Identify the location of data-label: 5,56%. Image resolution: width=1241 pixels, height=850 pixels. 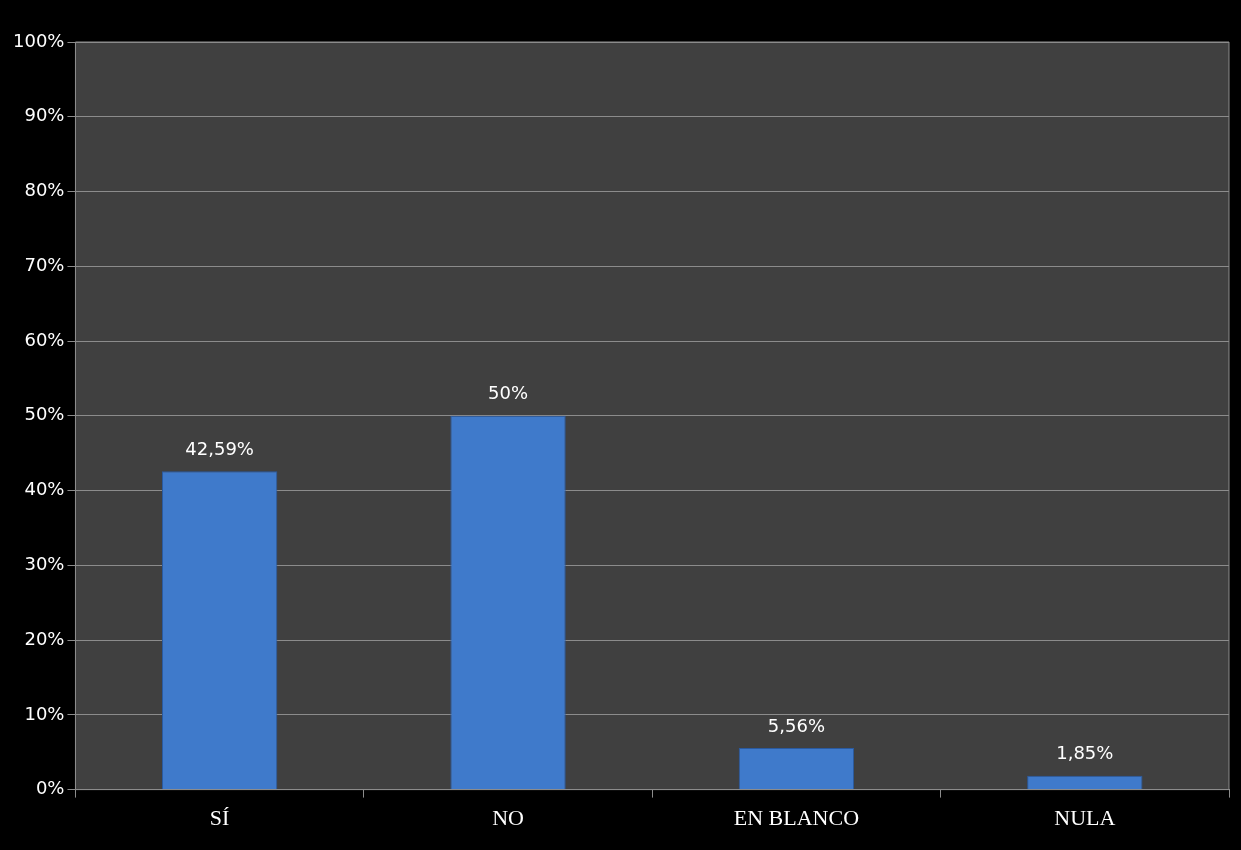
(796, 725).